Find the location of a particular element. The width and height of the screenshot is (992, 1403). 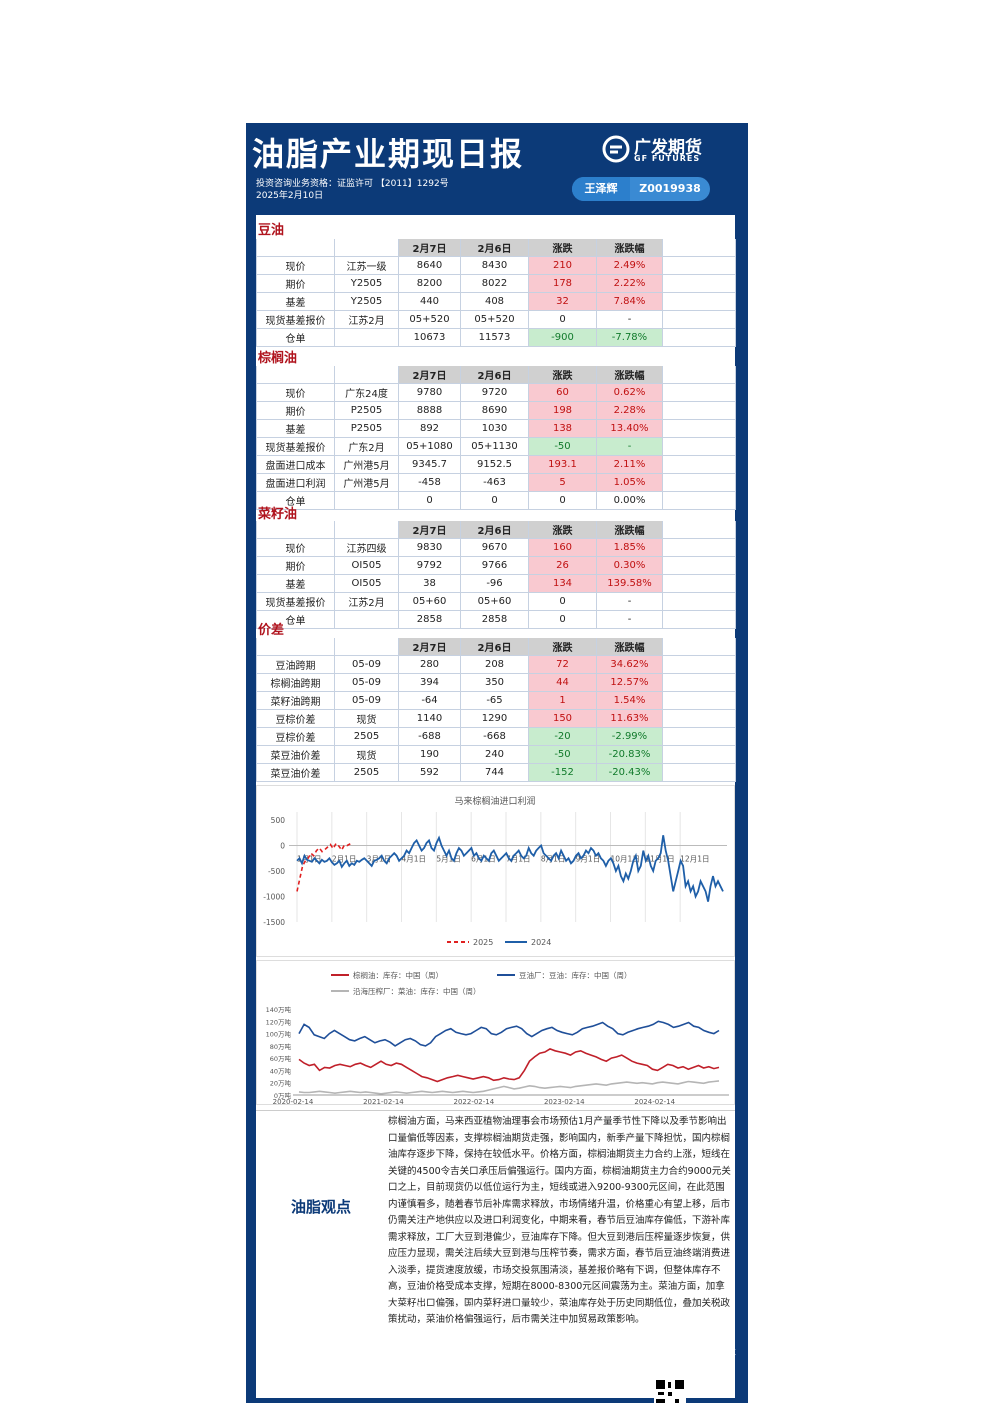

row-name: 基差 is located at coordinates (295, 428).